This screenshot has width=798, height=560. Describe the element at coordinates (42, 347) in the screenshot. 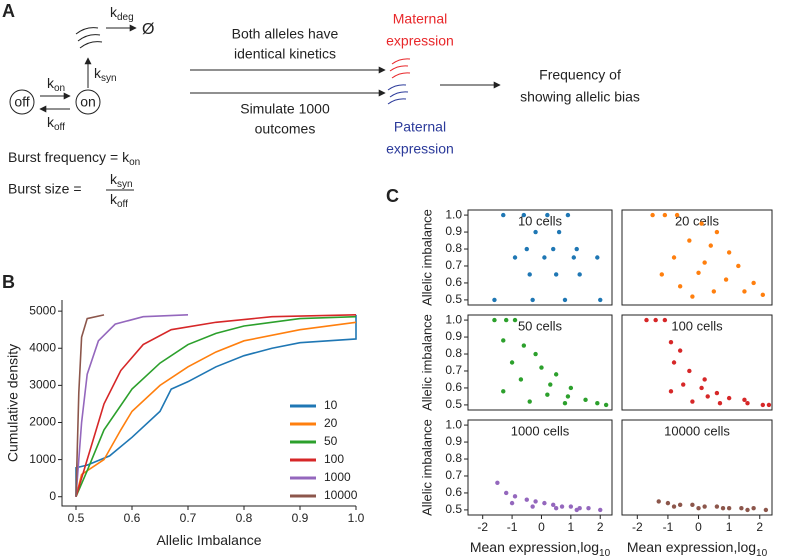

I see `y-tick-label: 4000` at that location.